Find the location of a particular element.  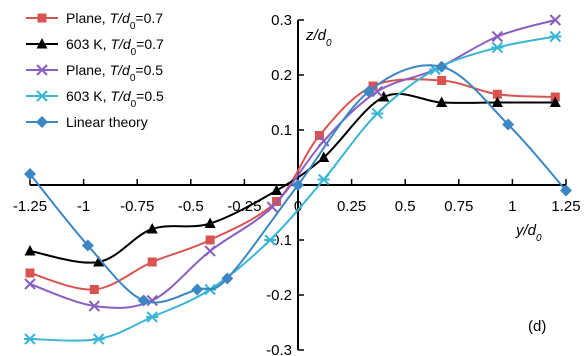

legend-item: Linear theory is located at coordinates (87, 122).